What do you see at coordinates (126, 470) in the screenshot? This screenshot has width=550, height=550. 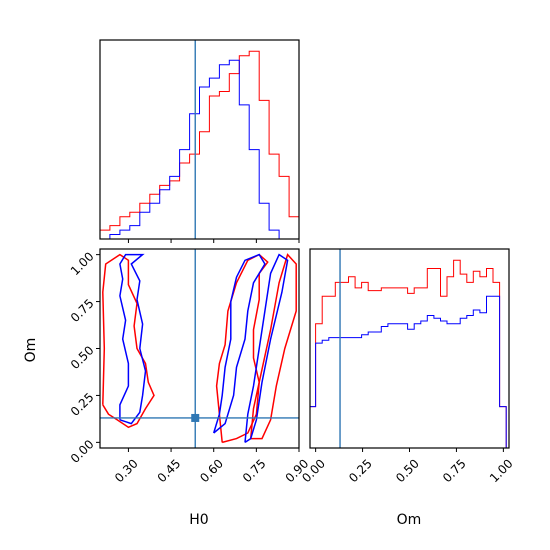 I see `h0-x-tick-label-1: 0.30` at bounding box center [126, 470].